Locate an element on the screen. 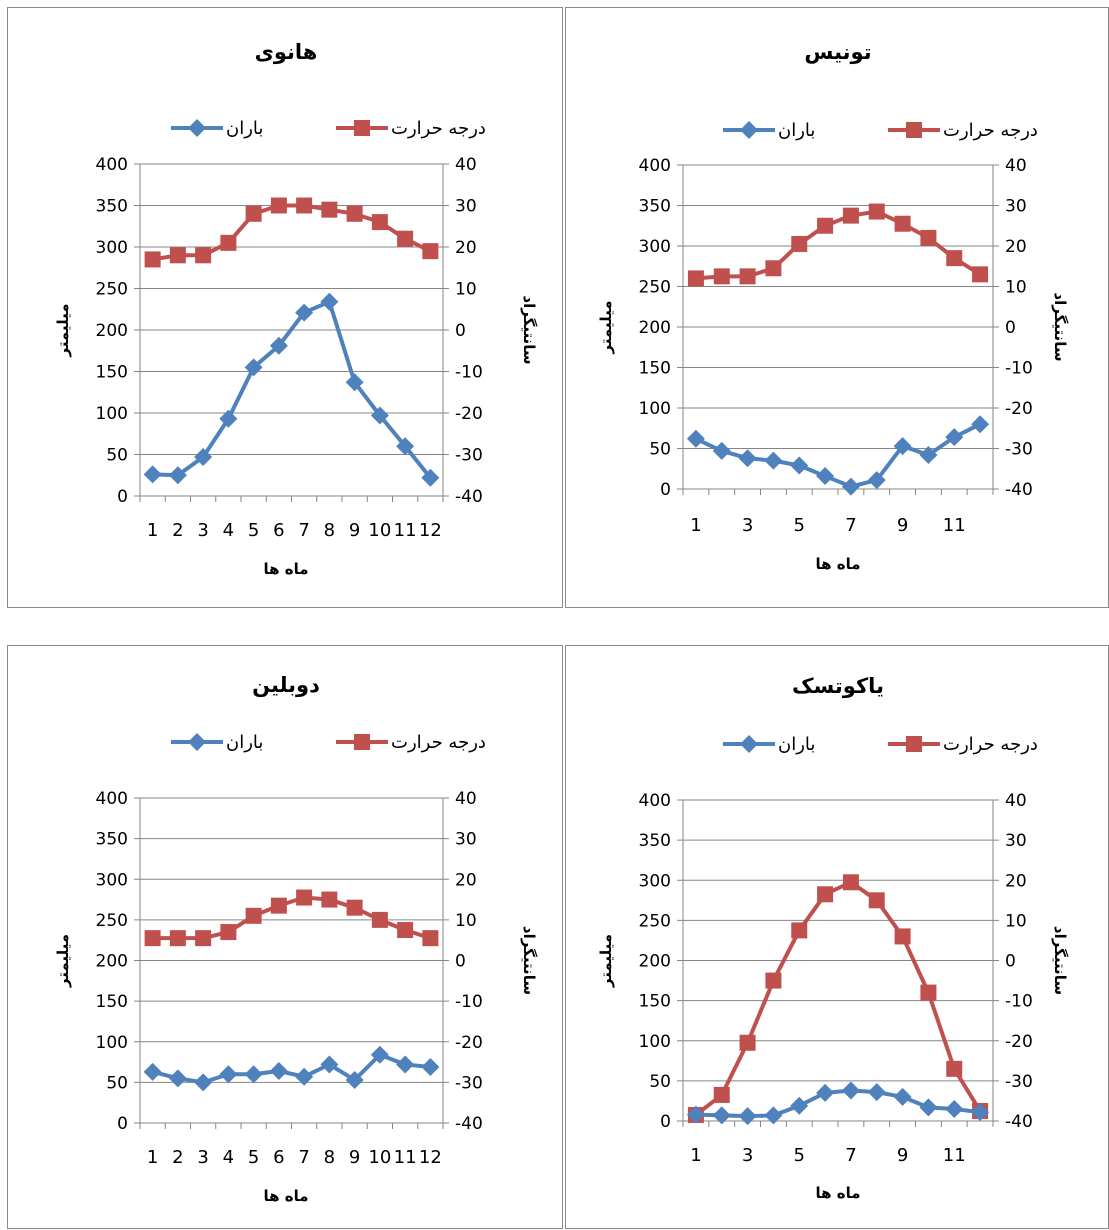 This screenshot has width=1109, height=1230. y2-tick-label: 30 is located at coordinates (1016, 207).